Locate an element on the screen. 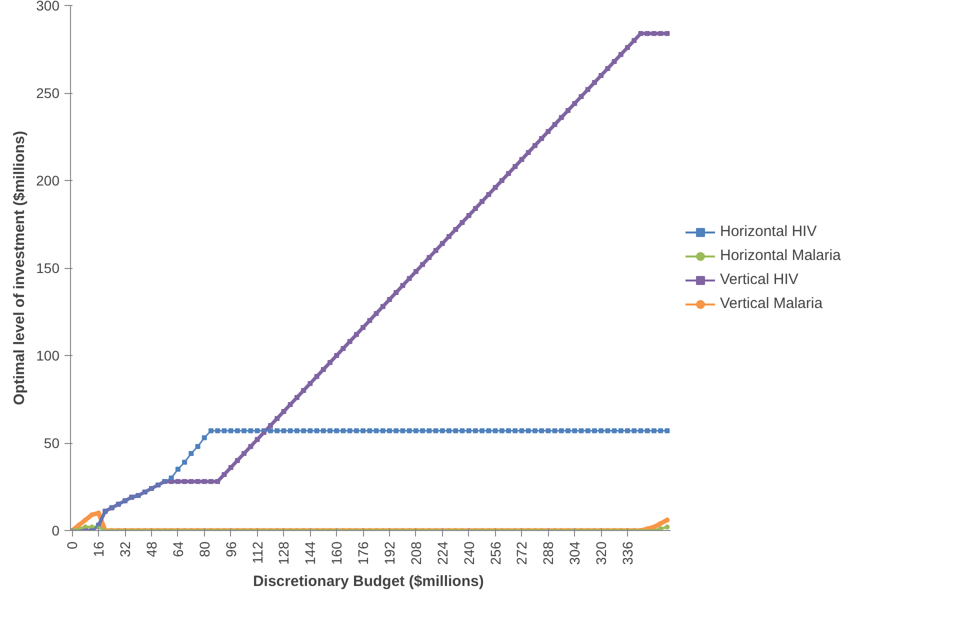  legend-label: Vertical Malaria is located at coordinates (771, 303).